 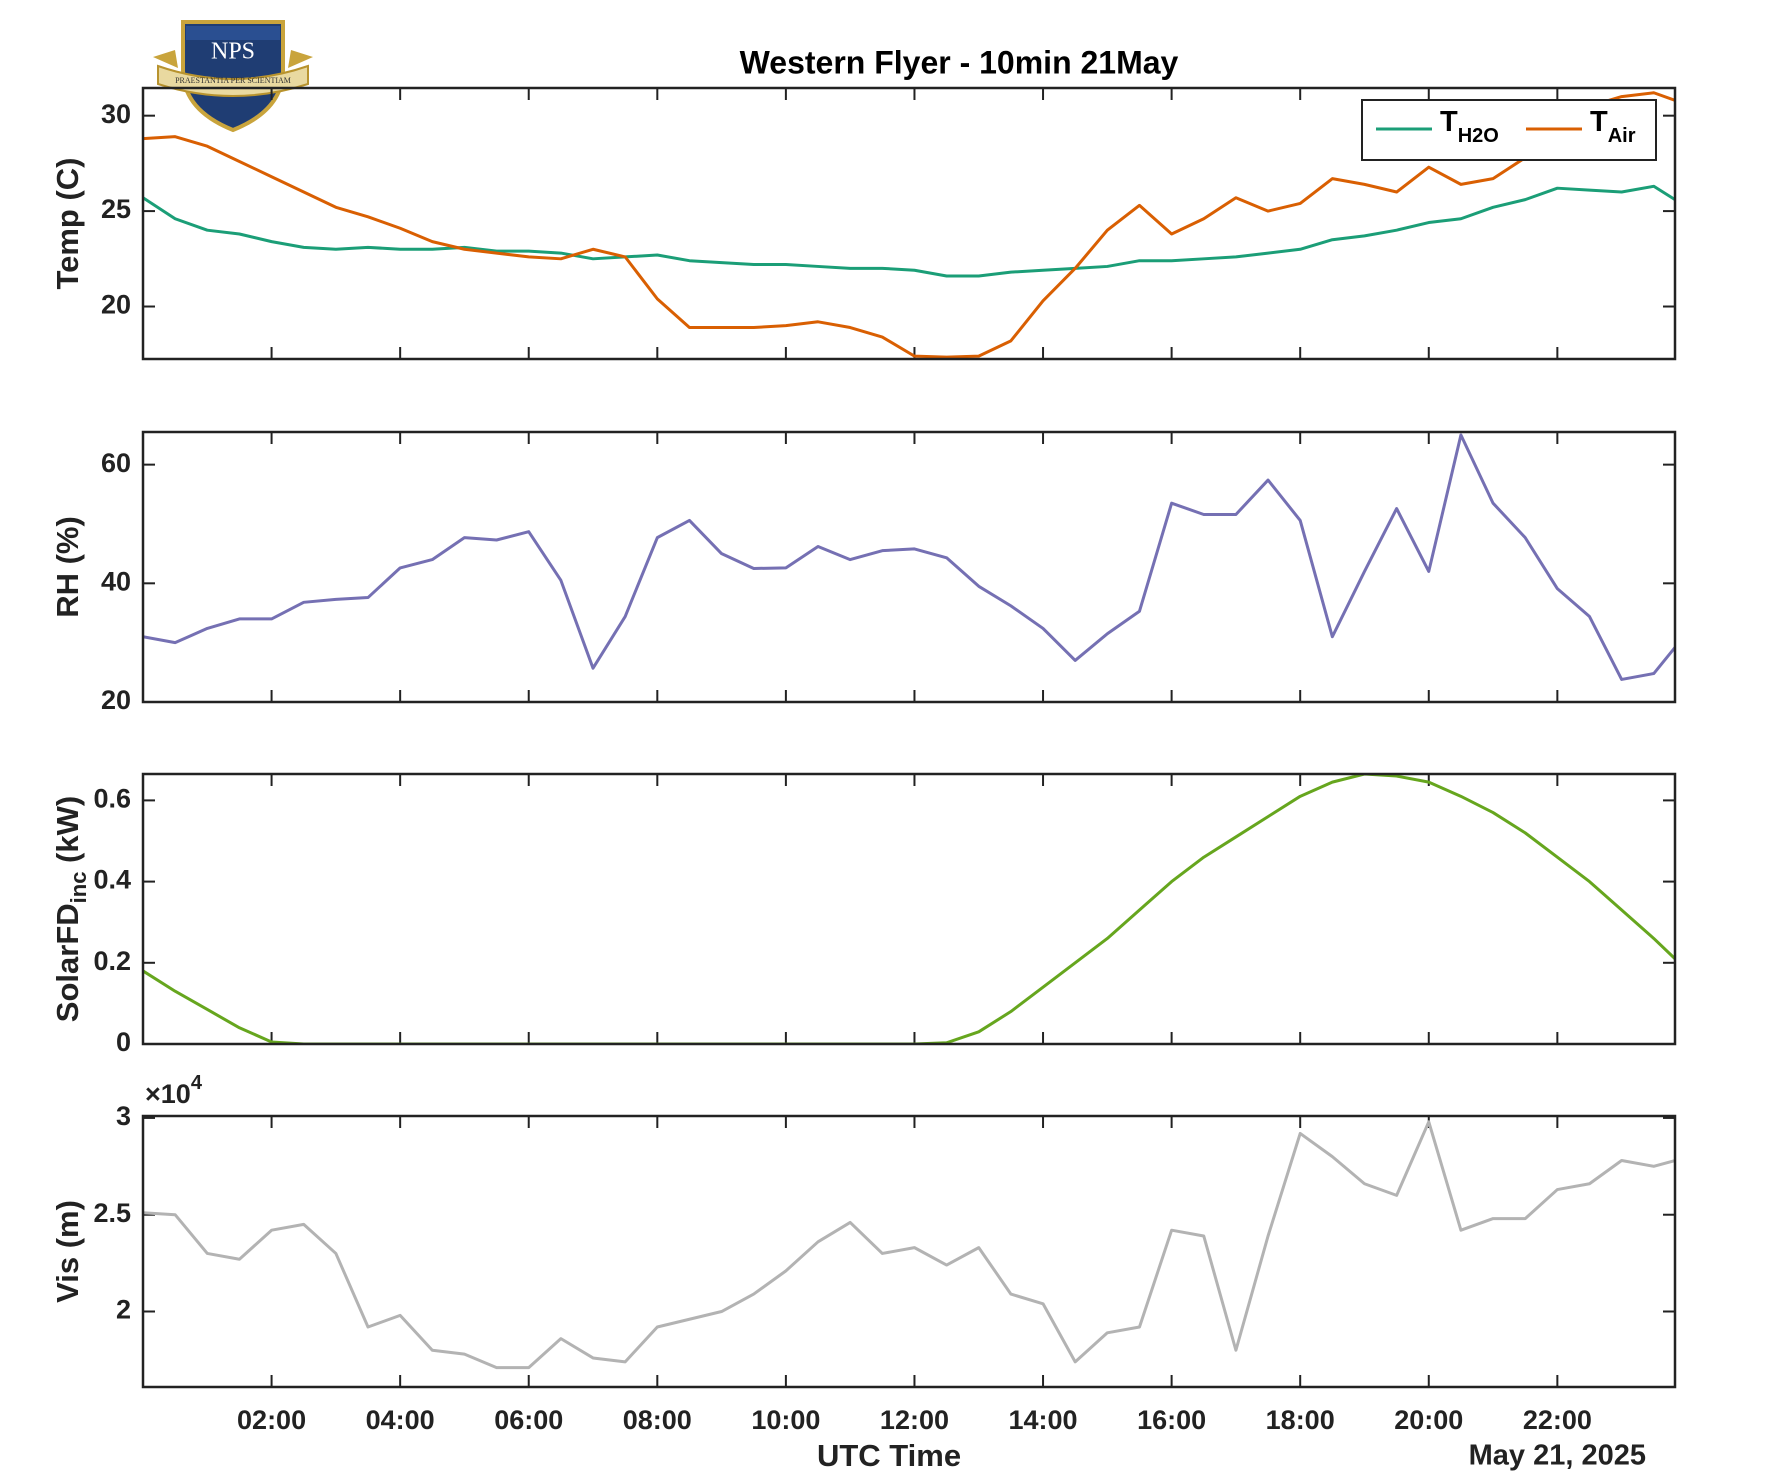 I want to click on y-axis-label-main: Vis (m), so click(x=67, y=1251).